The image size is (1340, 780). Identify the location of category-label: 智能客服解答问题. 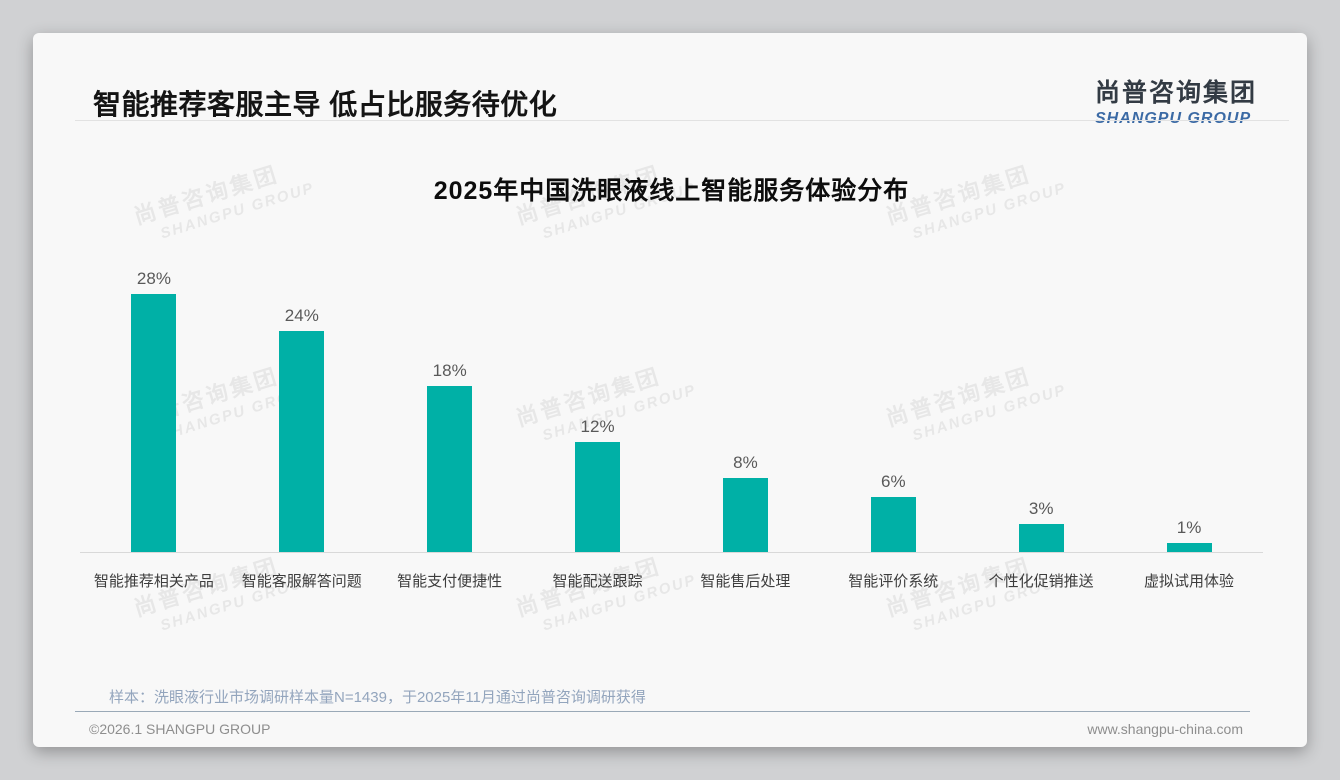
(301, 581).